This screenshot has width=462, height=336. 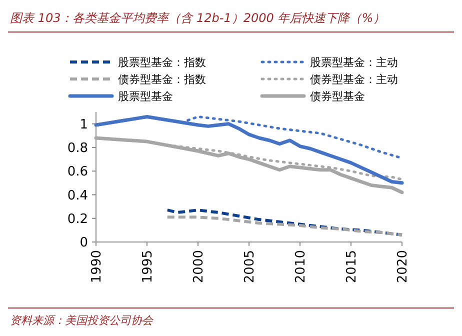 What do you see at coordinates (77, 196) in the screenshot?
I see `y-tick-label: 0.4` at bounding box center [77, 196].